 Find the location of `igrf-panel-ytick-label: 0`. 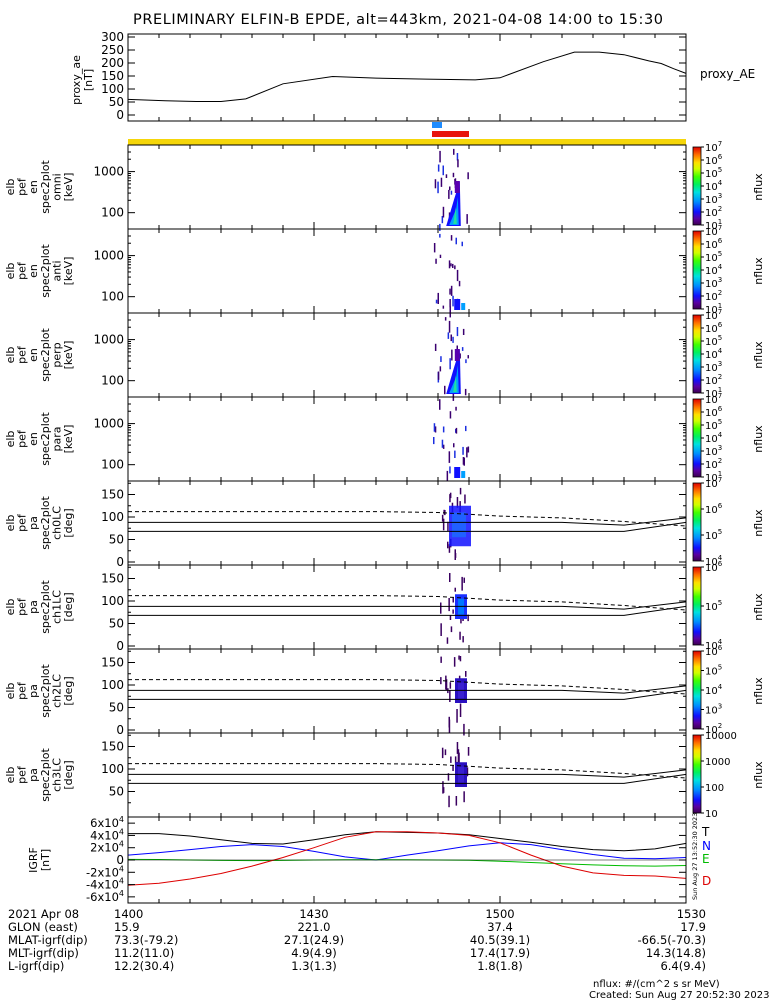

igrf-panel-ytick-label: 0 is located at coordinates (120, 860).